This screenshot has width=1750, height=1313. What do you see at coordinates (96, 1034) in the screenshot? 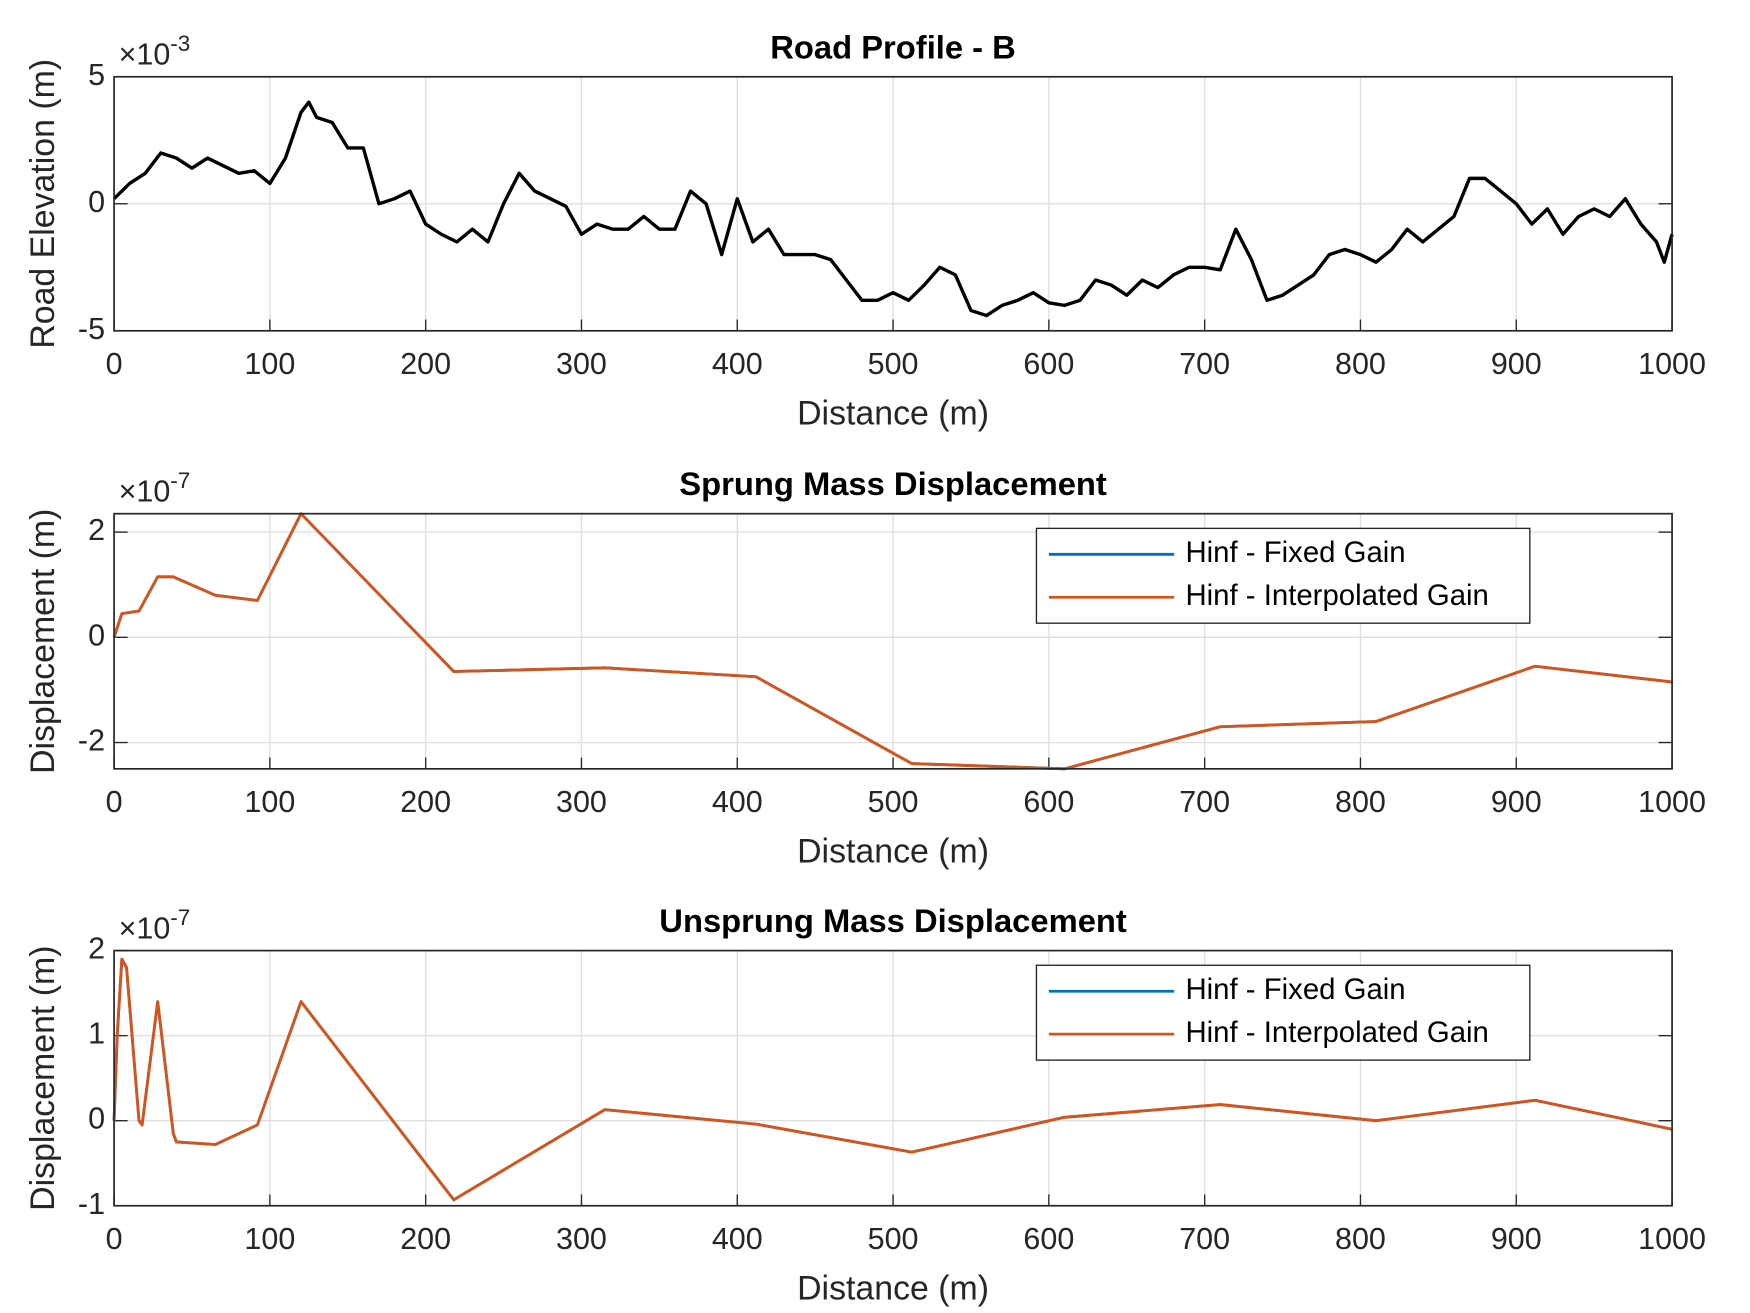
I see `y-tick-label: 1` at bounding box center [96, 1034].